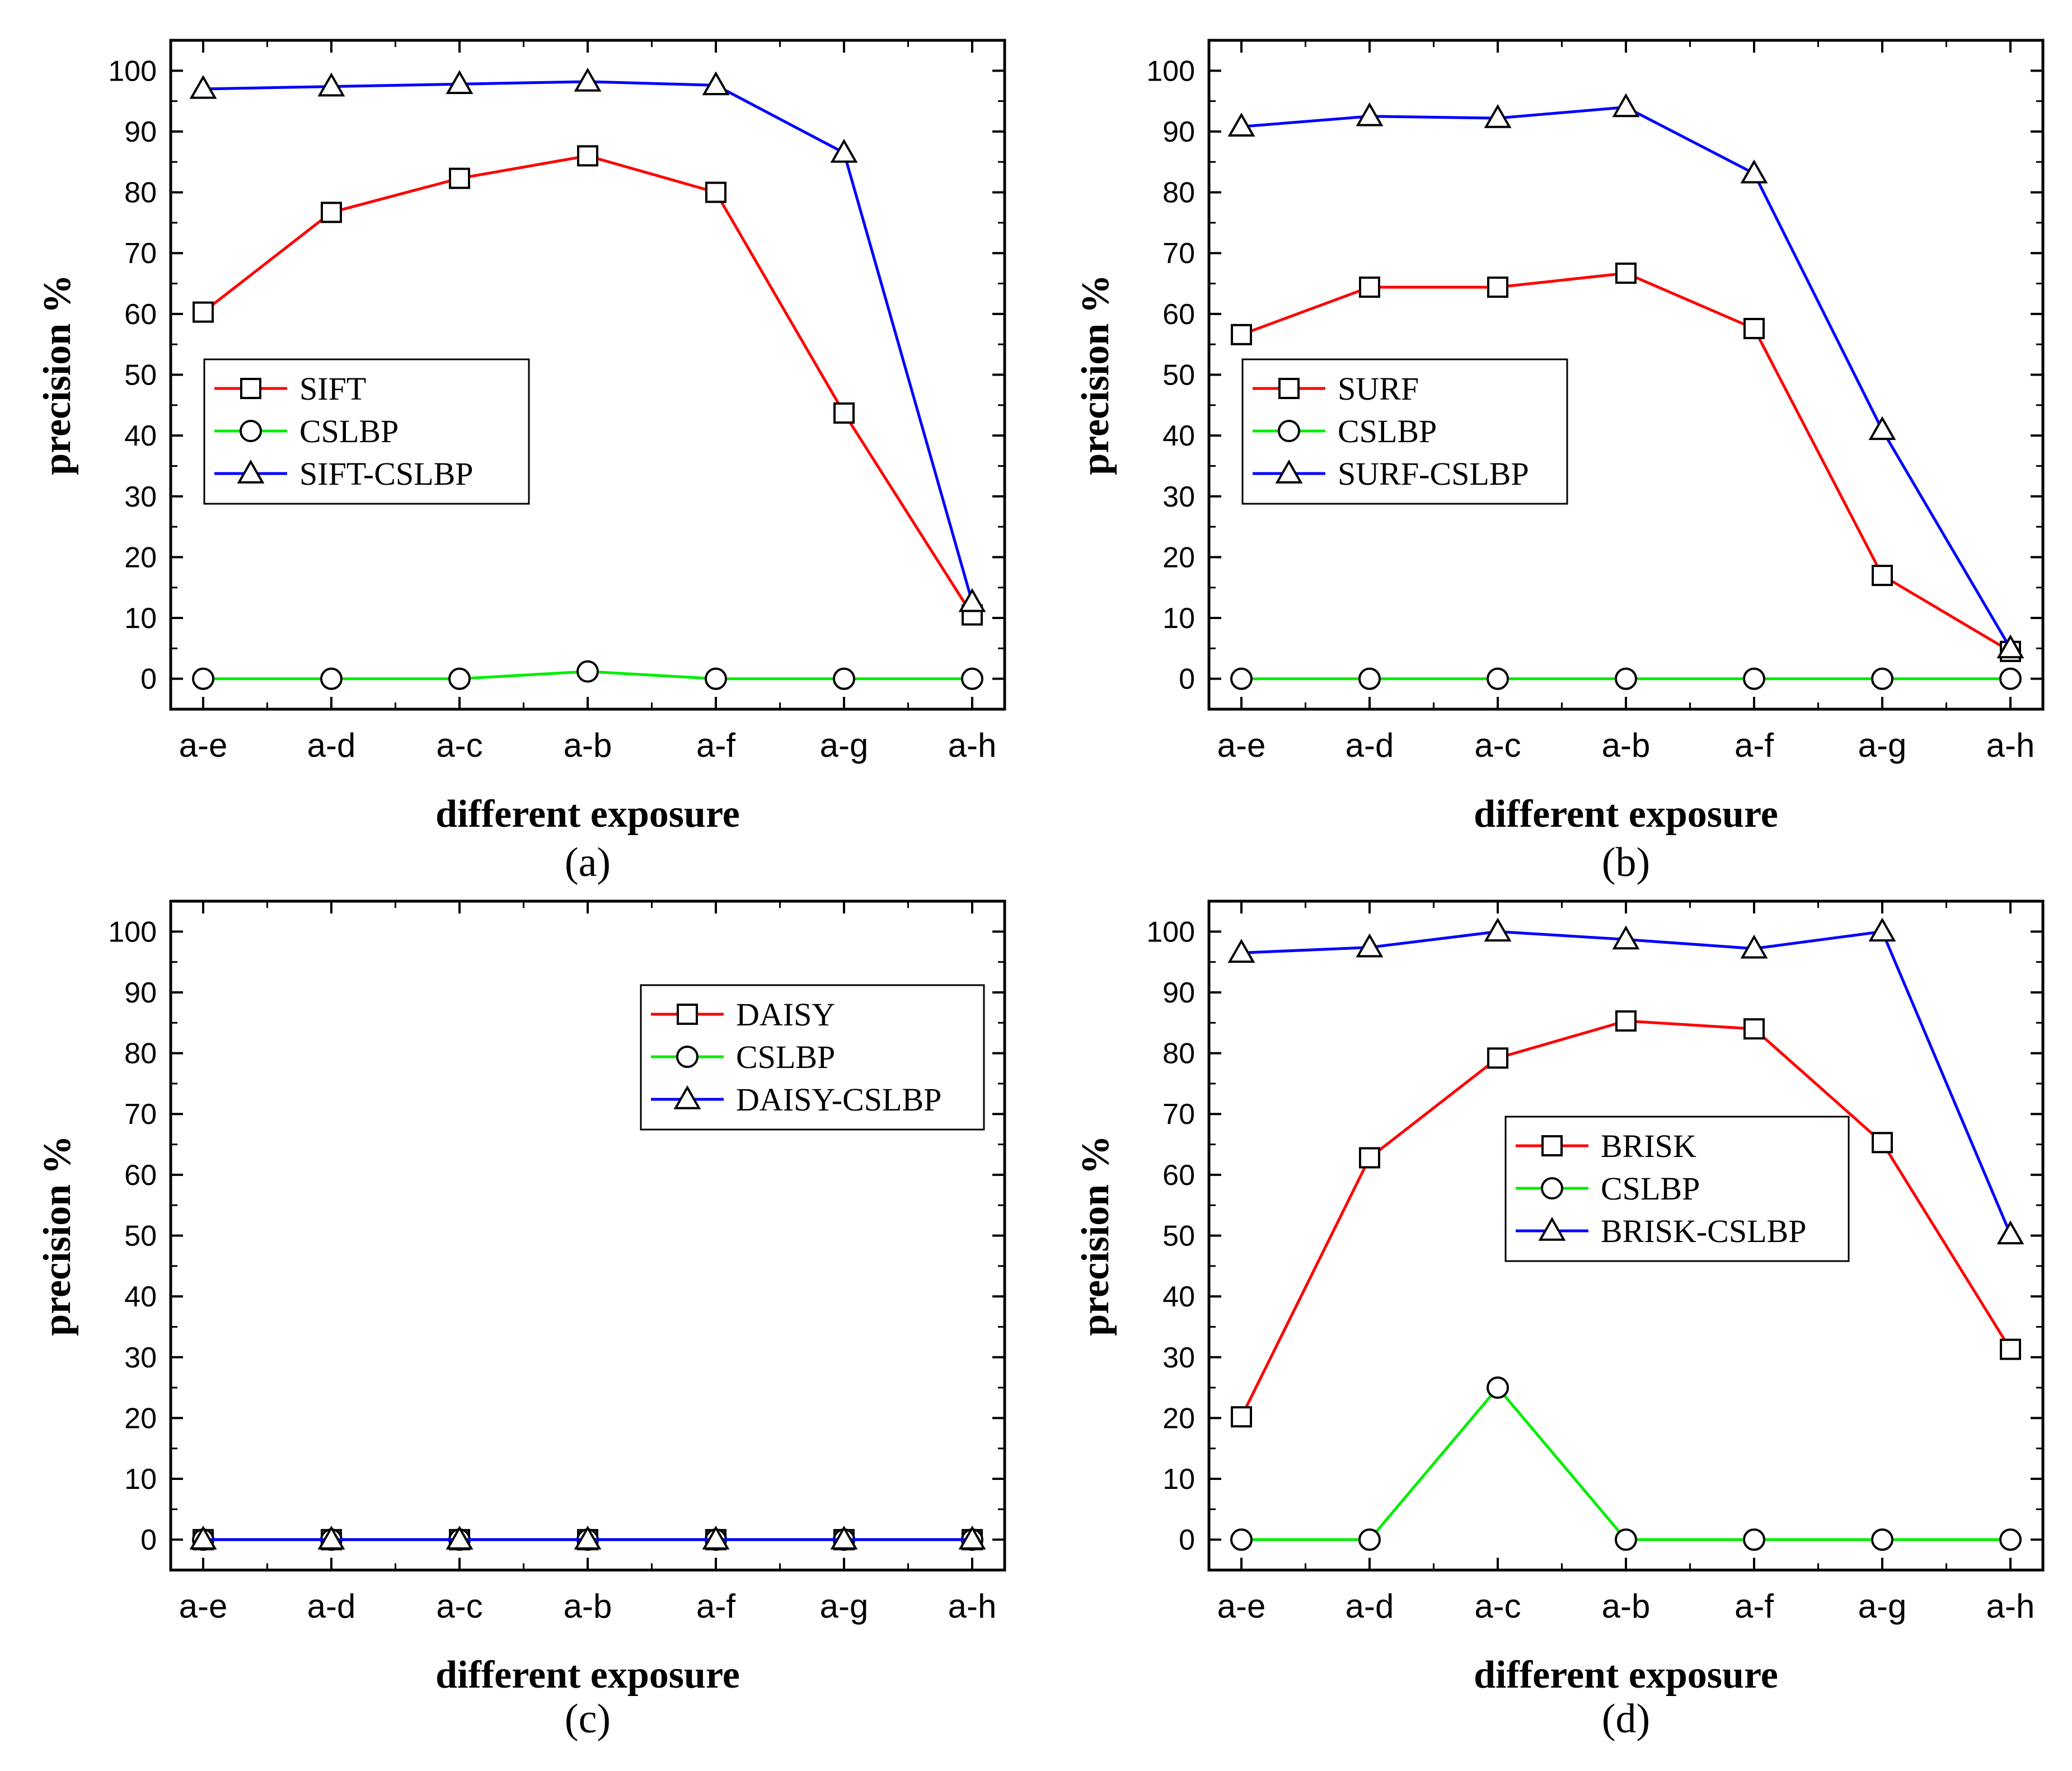 This screenshot has width=2072, height=1771. What do you see at coordinates (1433, 474) in the screenshot?
I see `legend-label: SURF-CSLBP` at bounding box center [1433, 474].